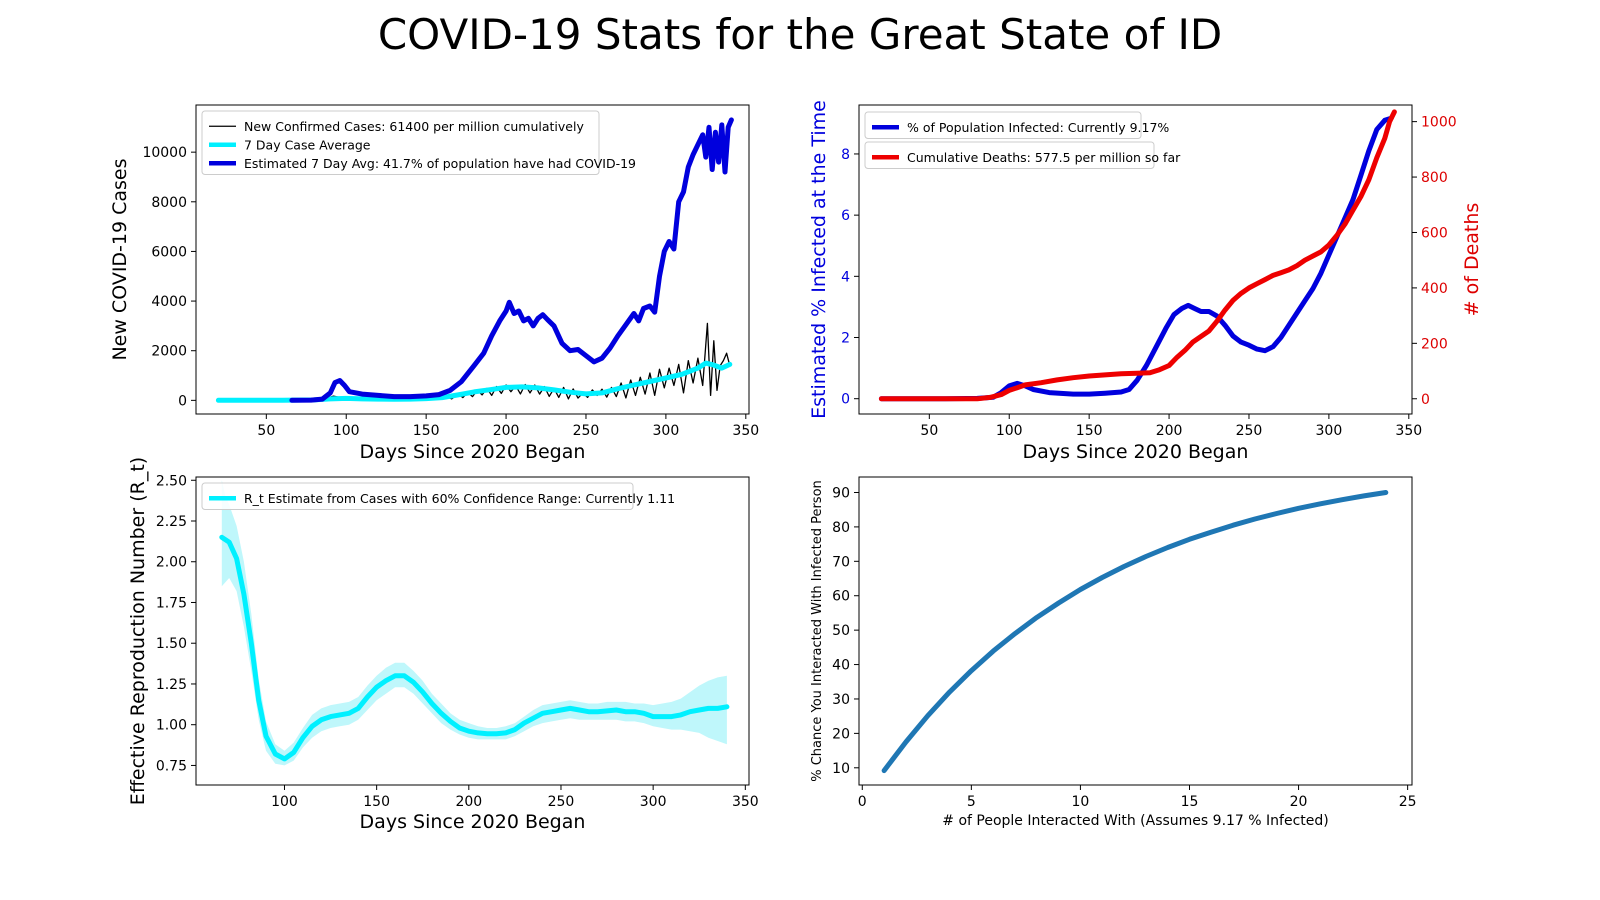 The image size is (1600, 900). Describe the element at coordinates (171, 563) in the screenshot. I see `y-tick-label: 2.00` at that location.